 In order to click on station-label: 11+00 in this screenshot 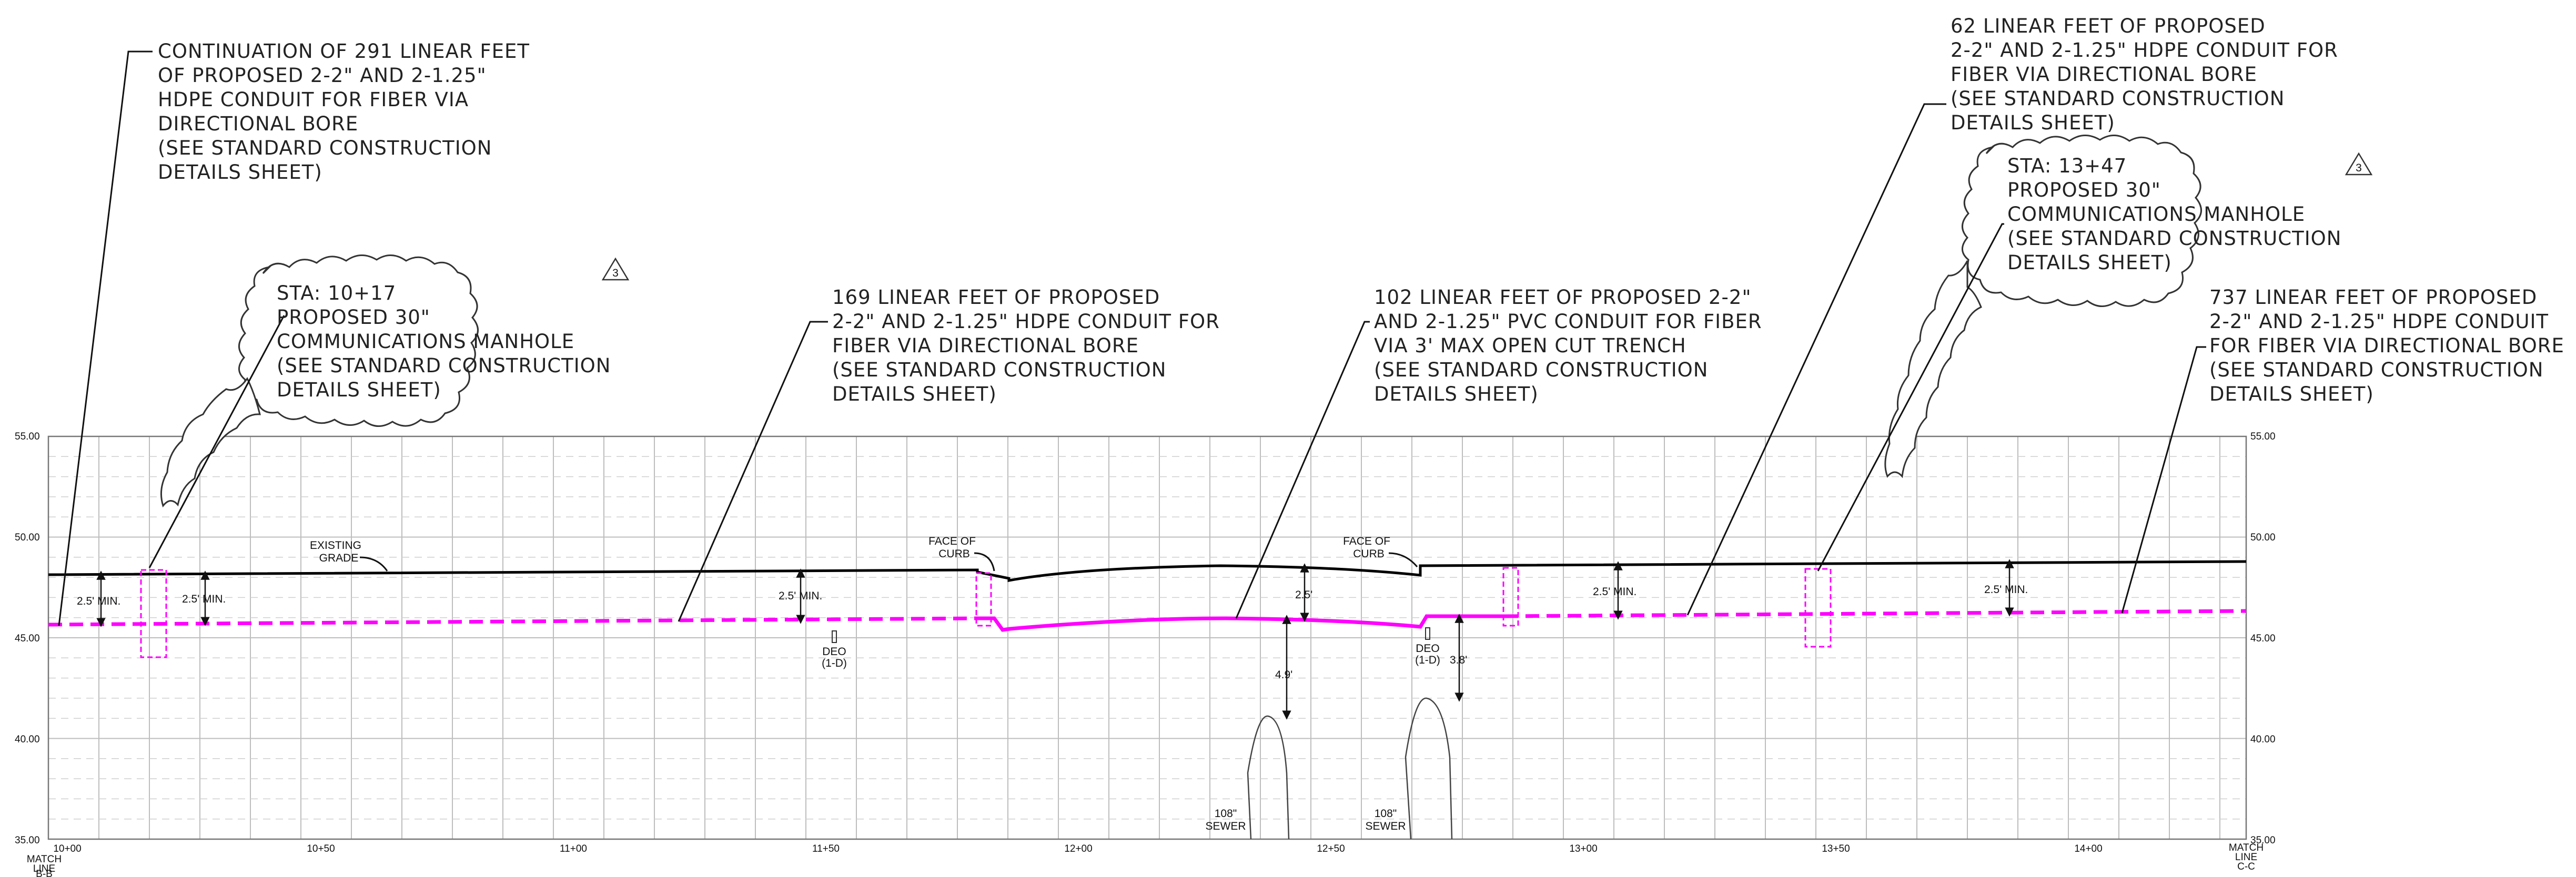, I will do `click(573, 848)`.